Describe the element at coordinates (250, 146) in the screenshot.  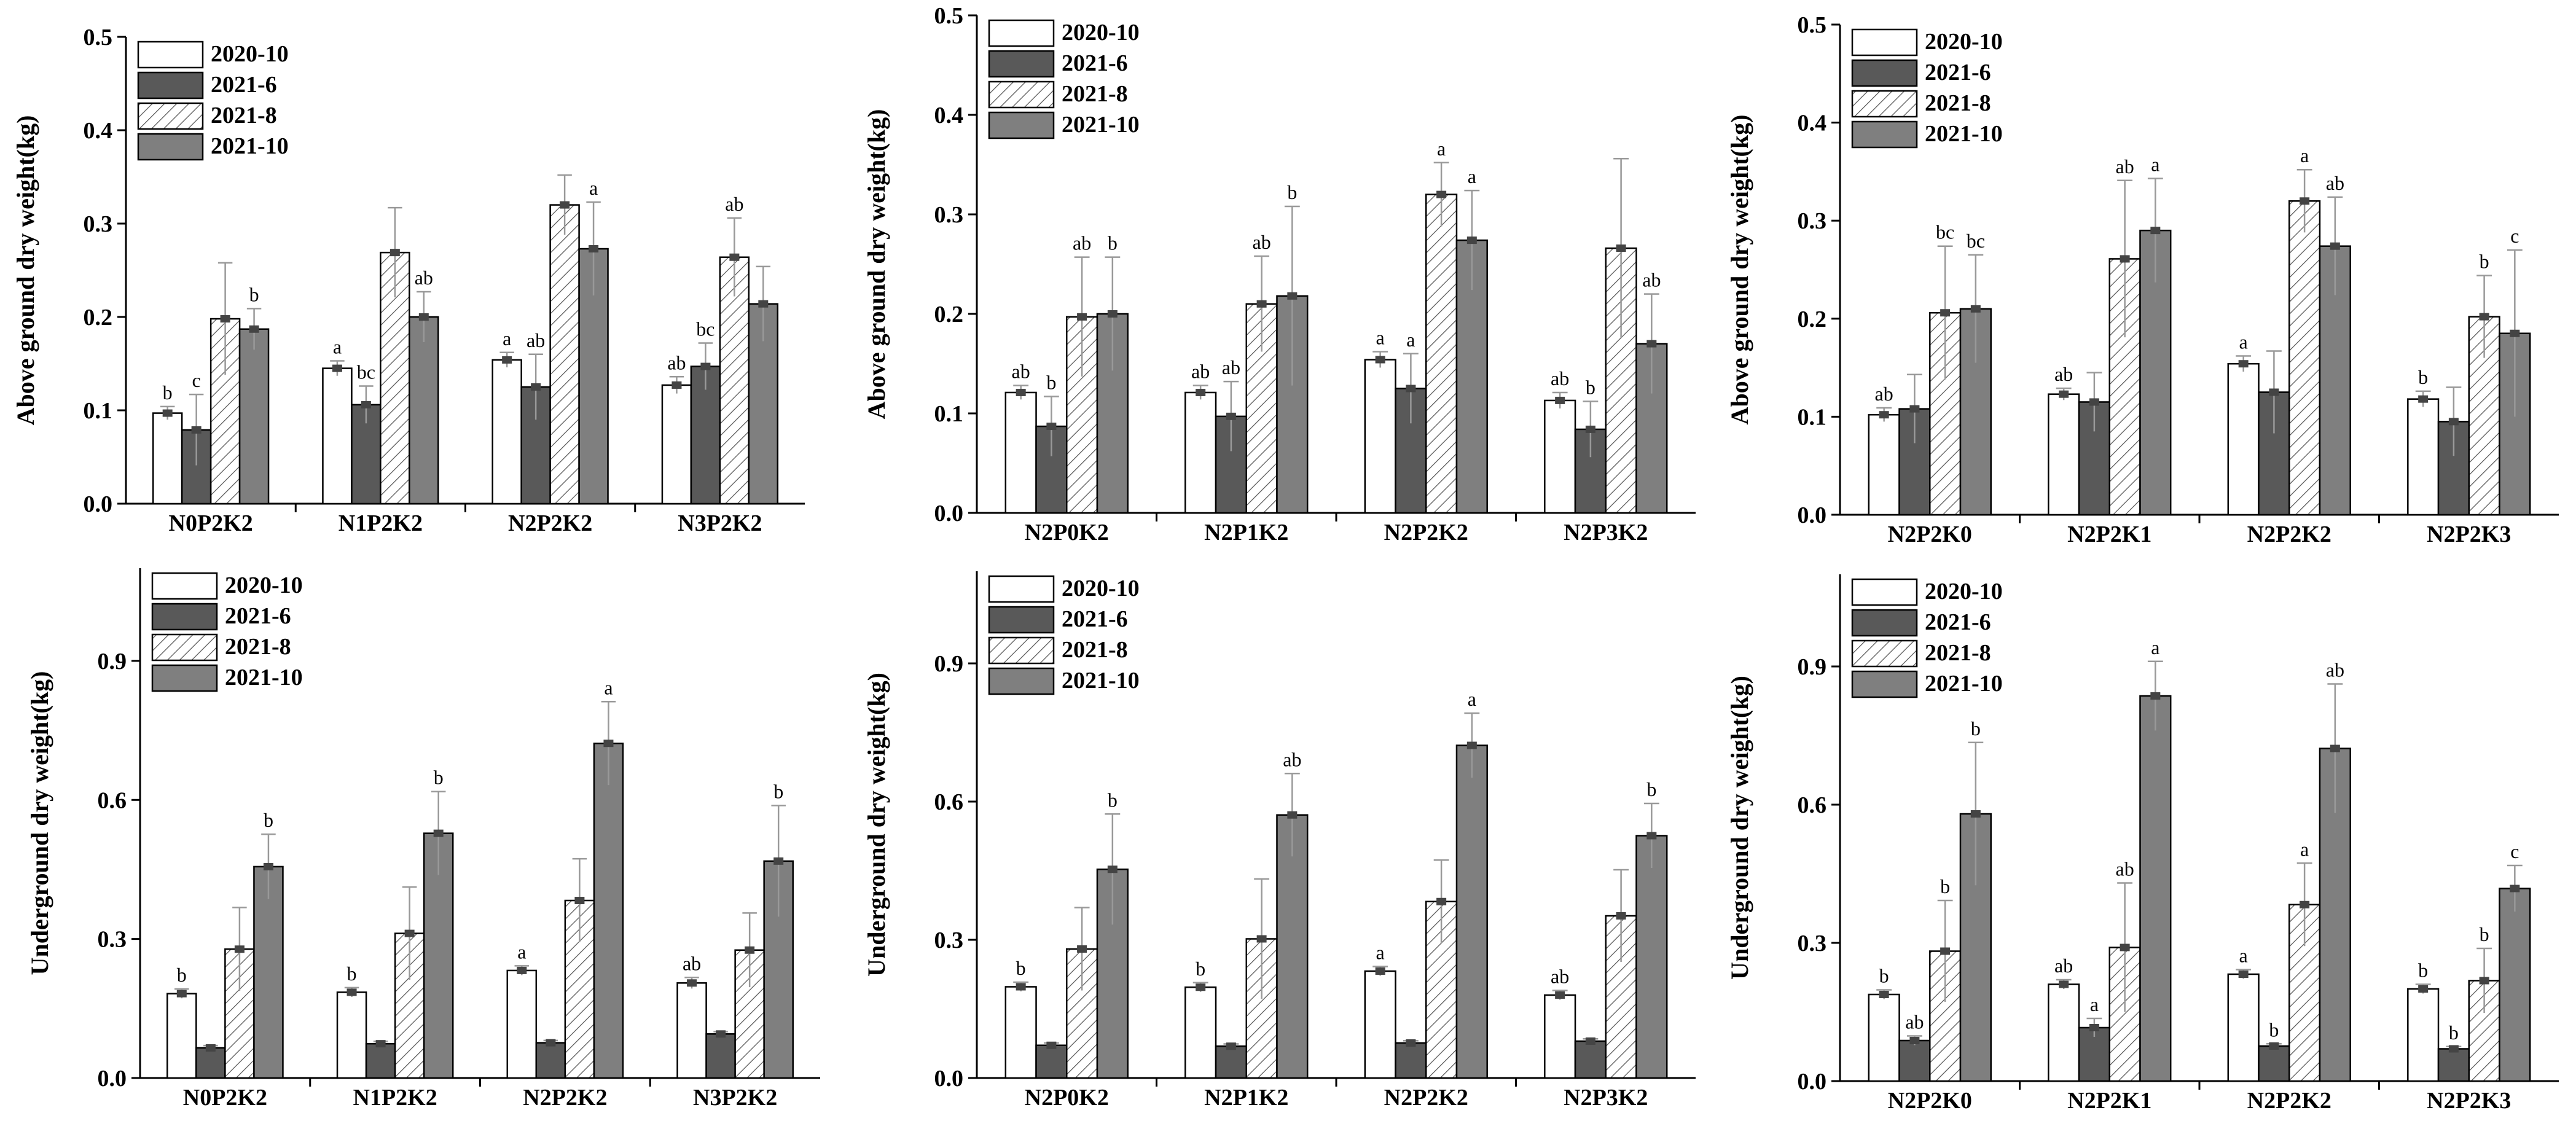
I see `legend-label: 2021-10` at that location.